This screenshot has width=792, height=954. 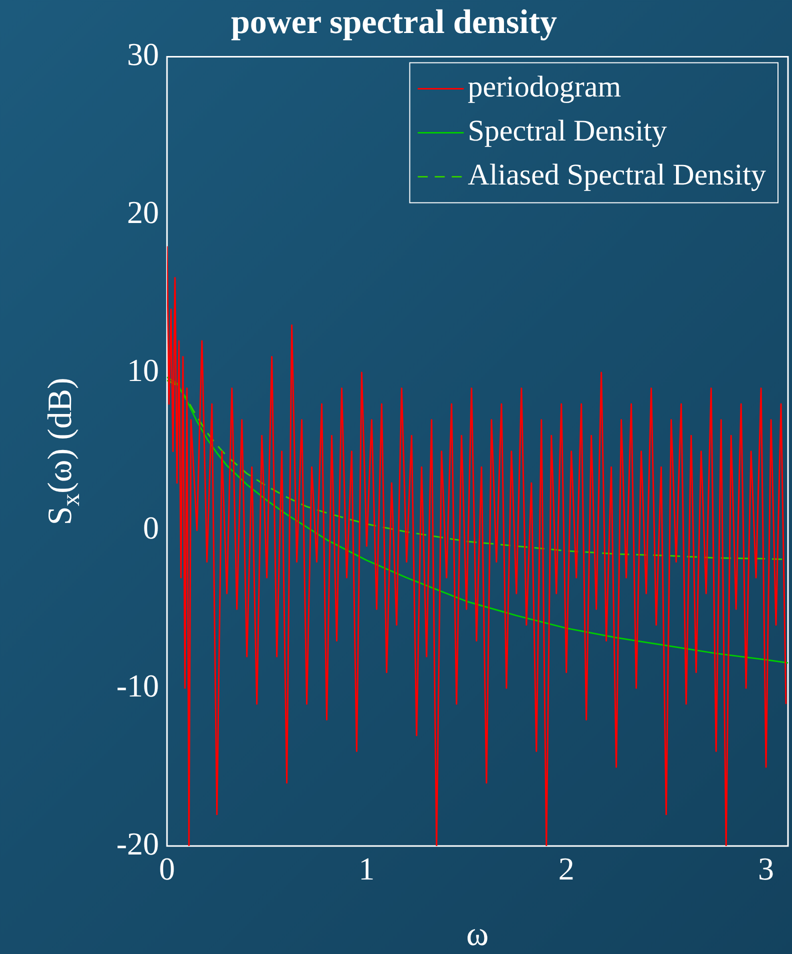 What do you see at coordinates (143, 54) in the screenshot?
I see `y-tick-label: 30` at bounding box center [143, 54].